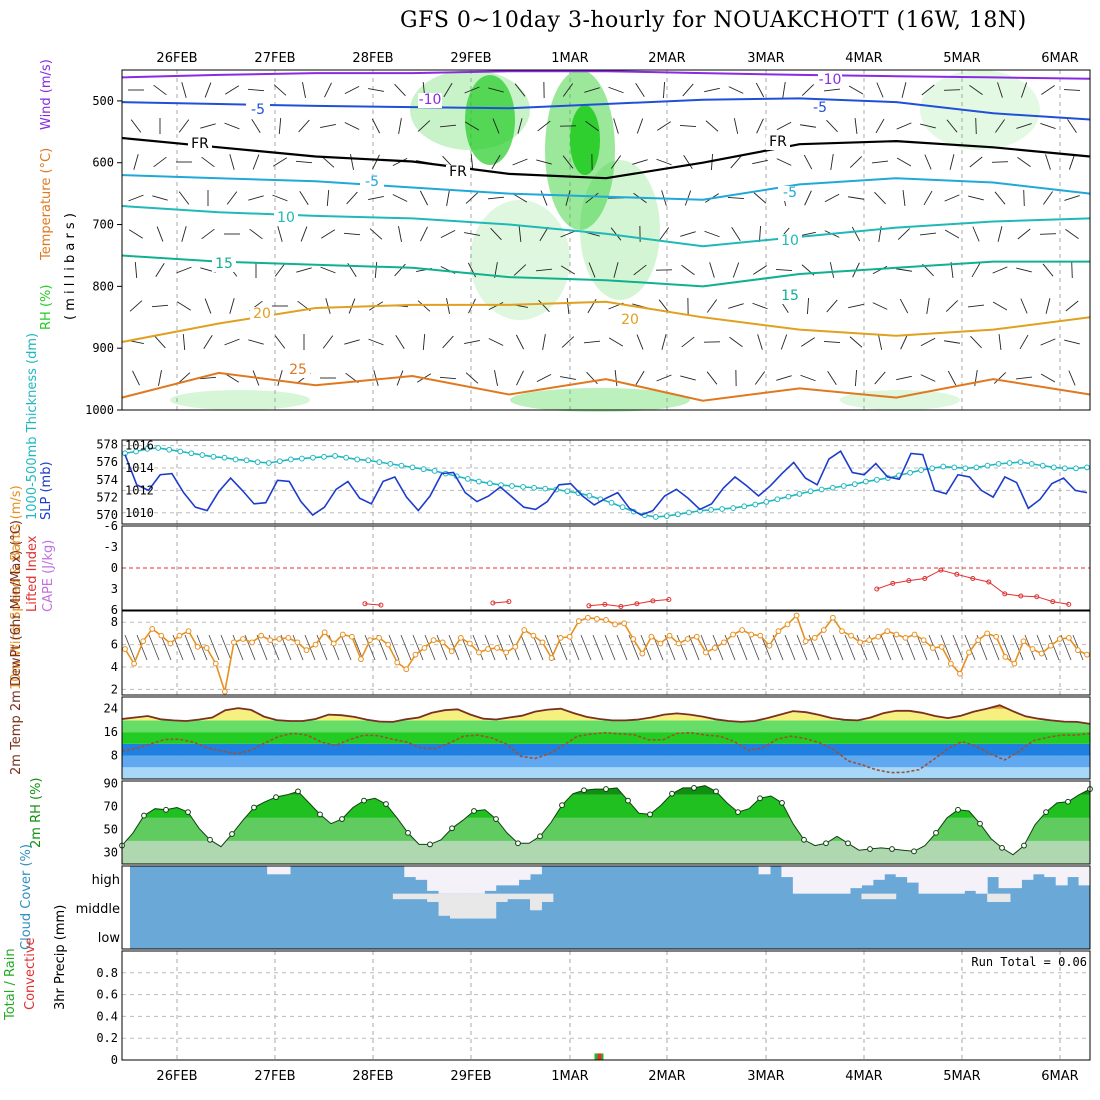  What do you see at coordinates (107, 1016) in the screenshot?
I see `precip-tick-label: 0.4` at bounding box center [107, 1016].